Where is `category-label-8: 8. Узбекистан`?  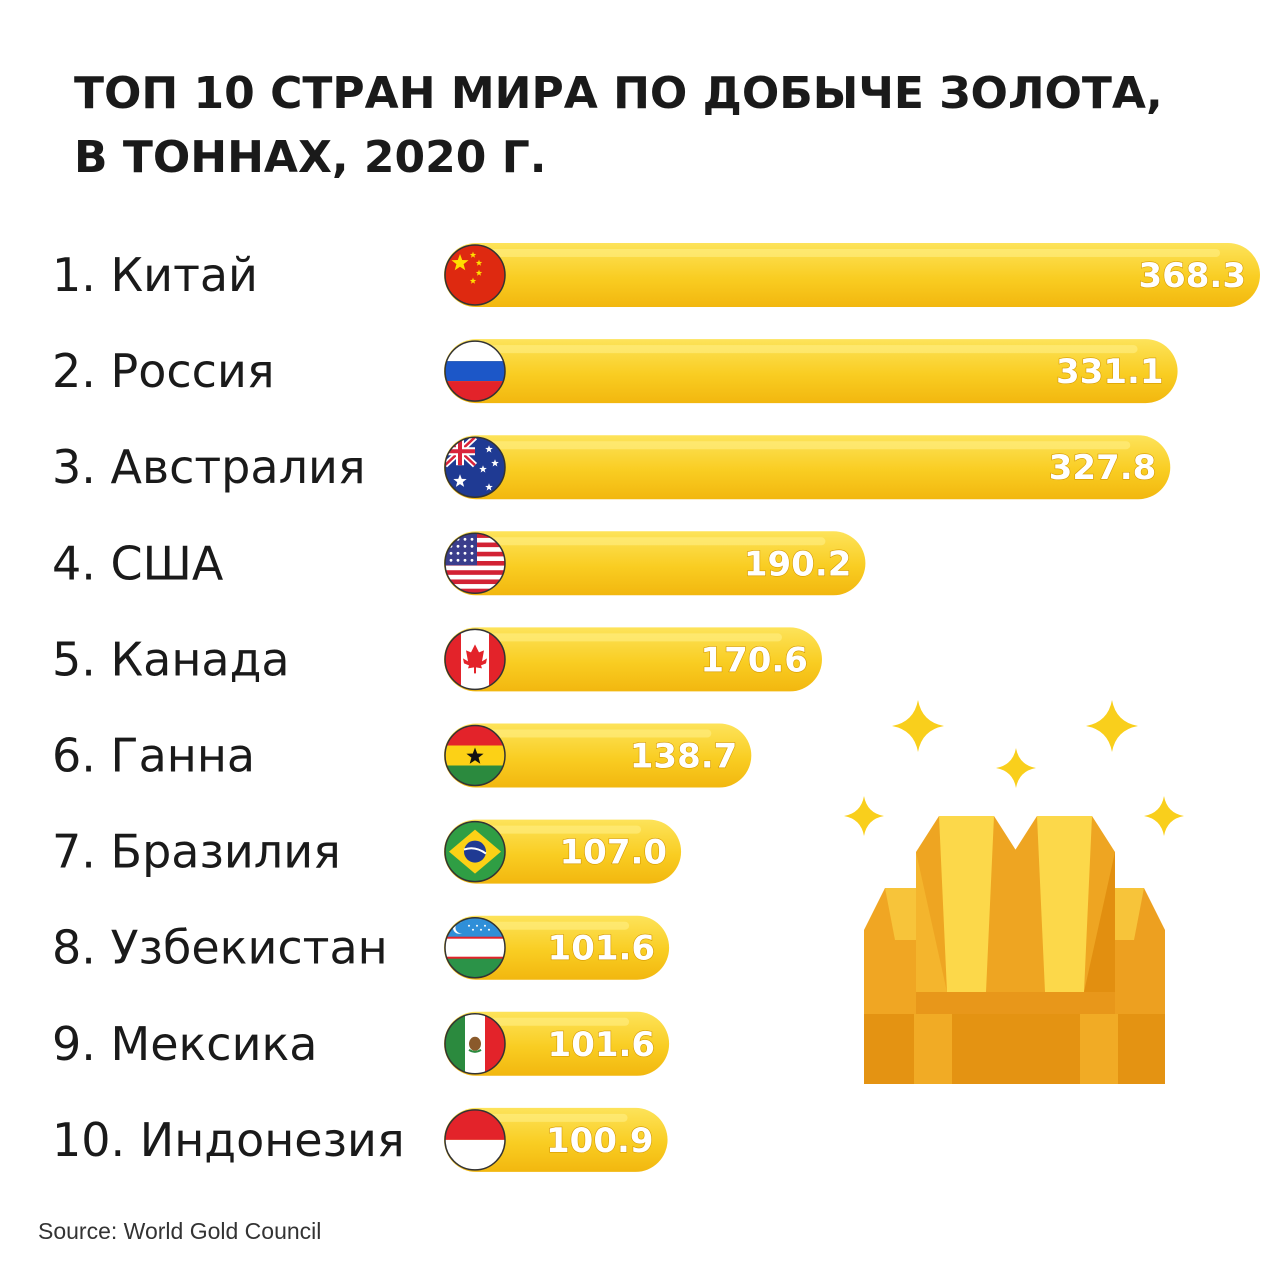 category-label-8: 8. Узбекистан is located at coordinates (220, 948).